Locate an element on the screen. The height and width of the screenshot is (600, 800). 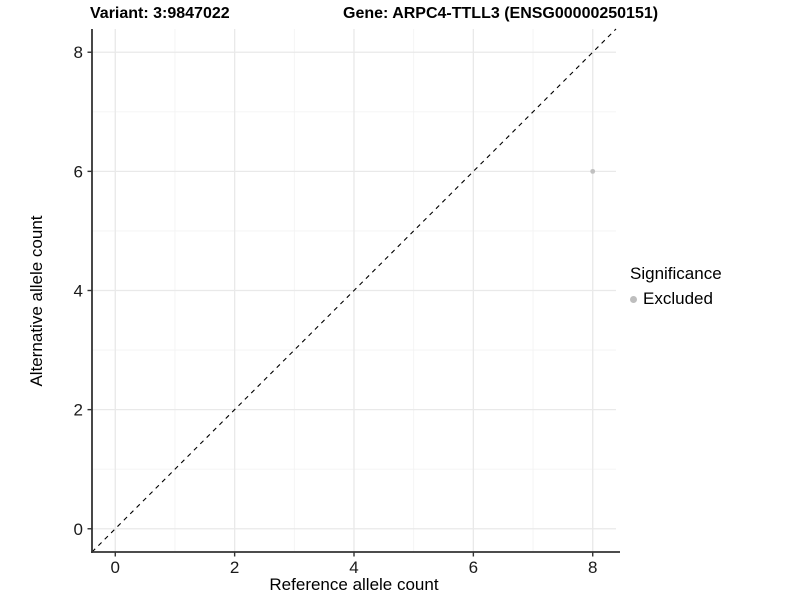
x-axis-title: Reference allele count is located at coordinates (354, 584).